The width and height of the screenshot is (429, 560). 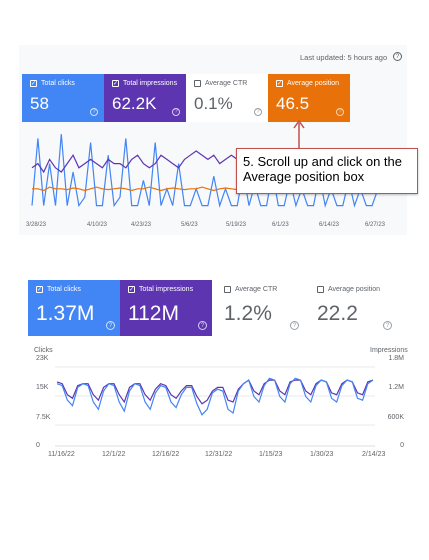 What do you see at coordinates (166, 454) in the screenshot?
I see `bottom-x-tick-label: 12/16/22` at bounding box center [166, 454].